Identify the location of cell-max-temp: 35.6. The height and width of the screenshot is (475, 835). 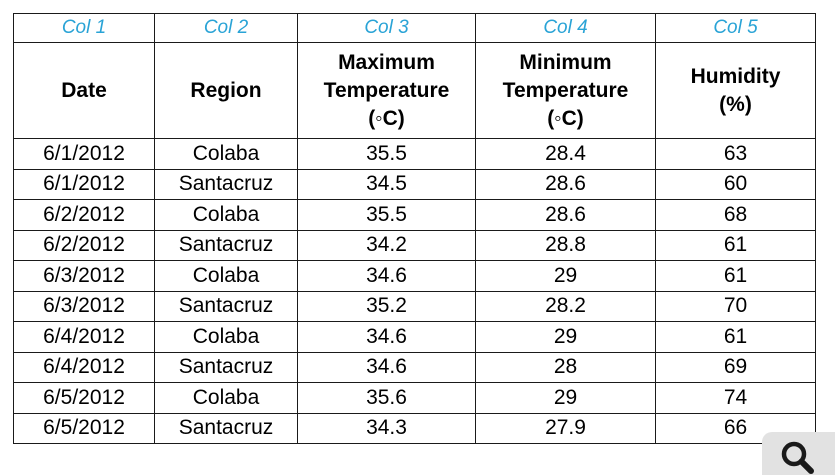
(386, 398).